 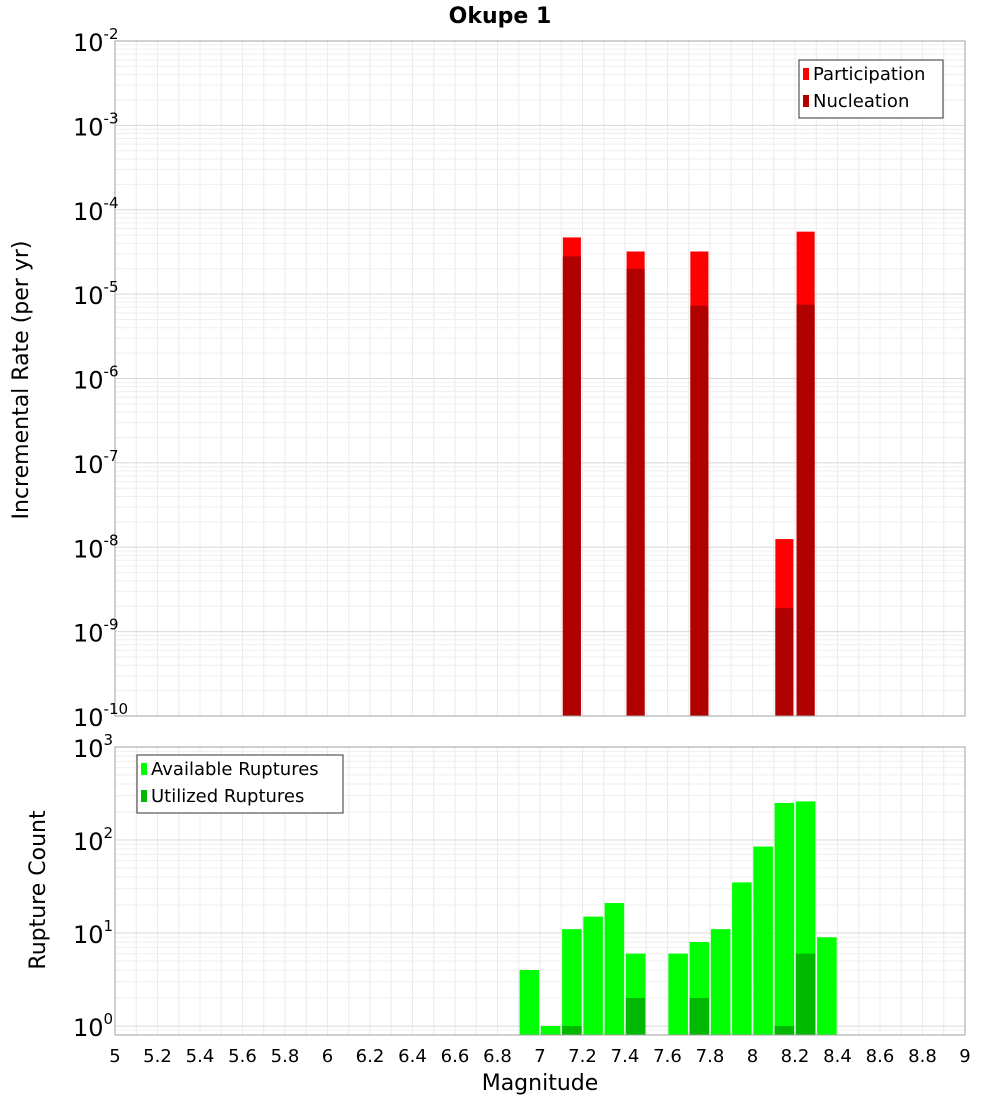 I want to click on x-tick-label: 8, so click(x=752, y=1056).